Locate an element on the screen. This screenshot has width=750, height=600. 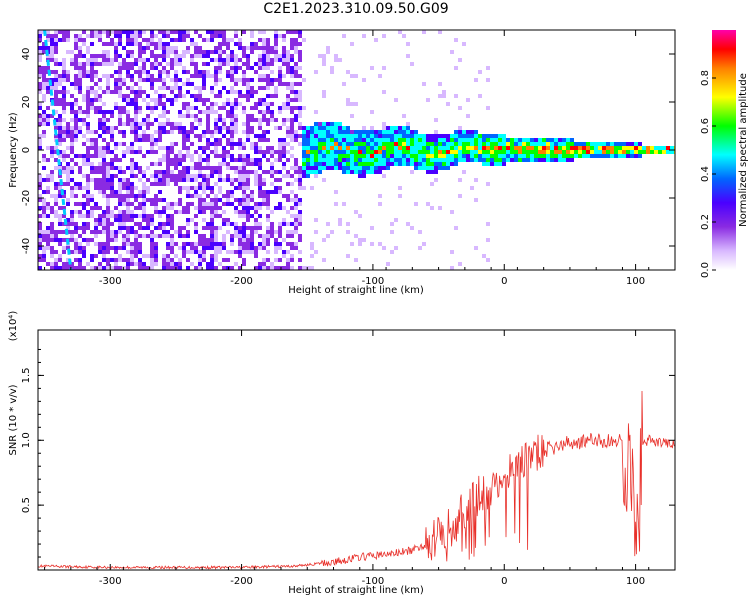
x-tick-label: -100 is located at coordinates (373, 281).